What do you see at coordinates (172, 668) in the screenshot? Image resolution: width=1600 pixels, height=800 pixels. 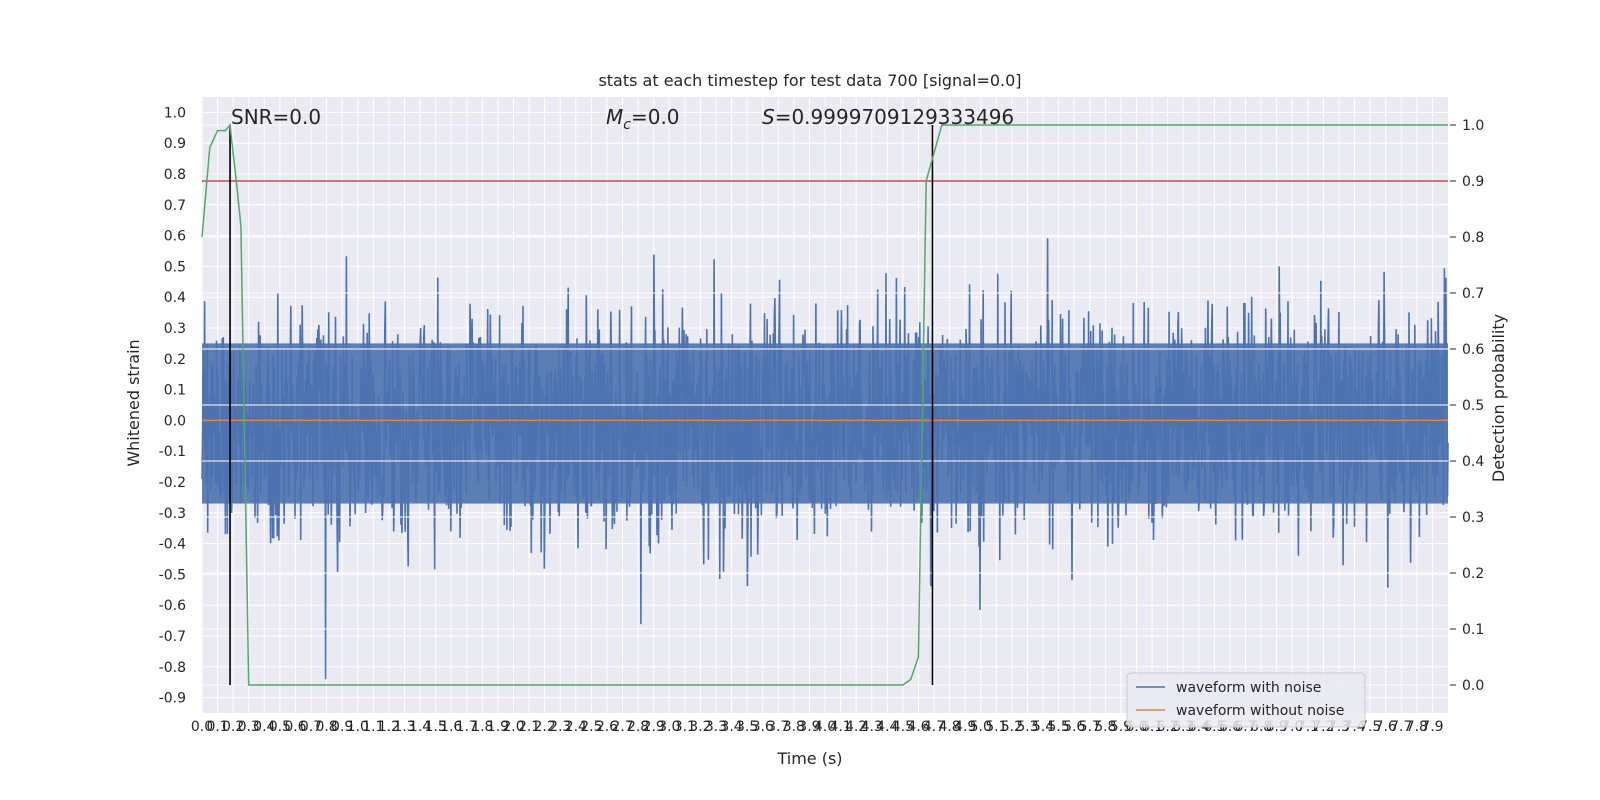 I see `y-tick-label-left: -0.8` at bounding box center [172, 668].